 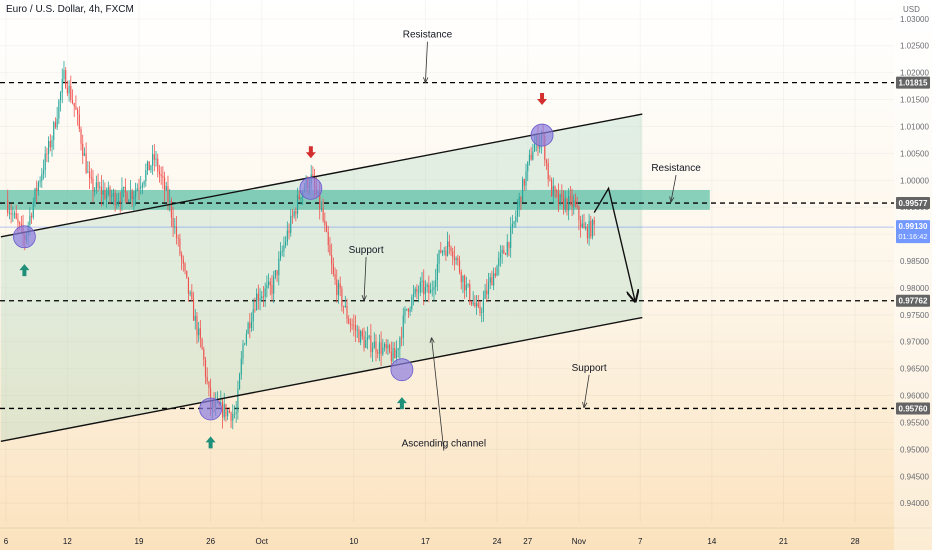 What do you see at coordinates (497, 541) in the screenshot?
I see `x-tick-label: 24` at bounding box center [497, 541].